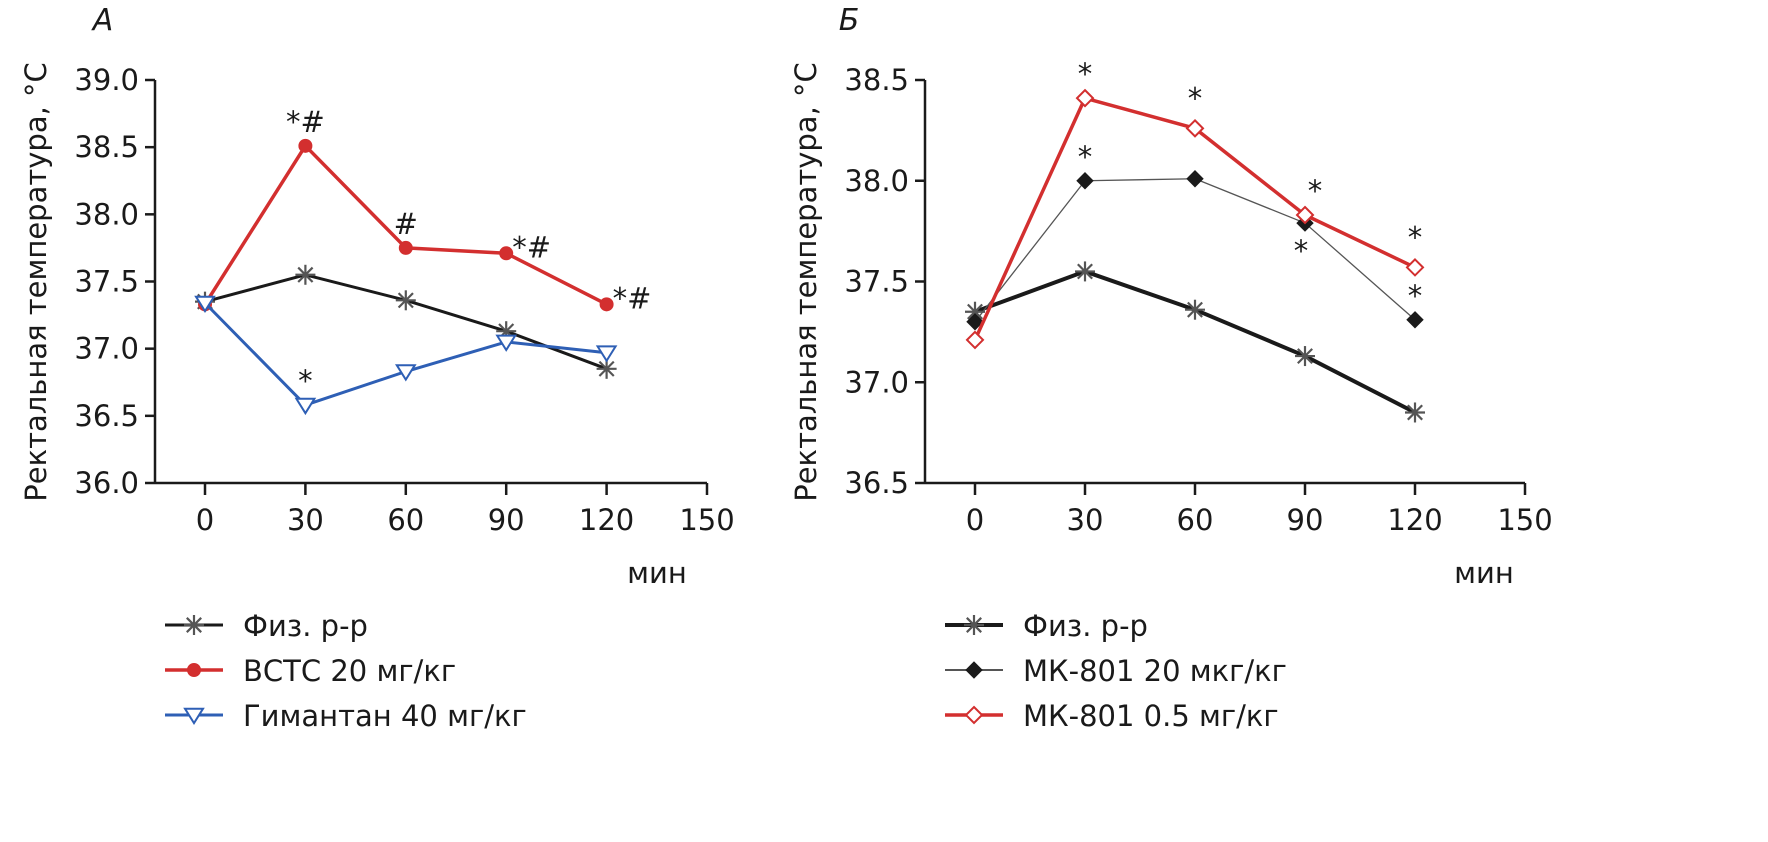  I want to click on series-3: * * * *, so click(1195, 203).